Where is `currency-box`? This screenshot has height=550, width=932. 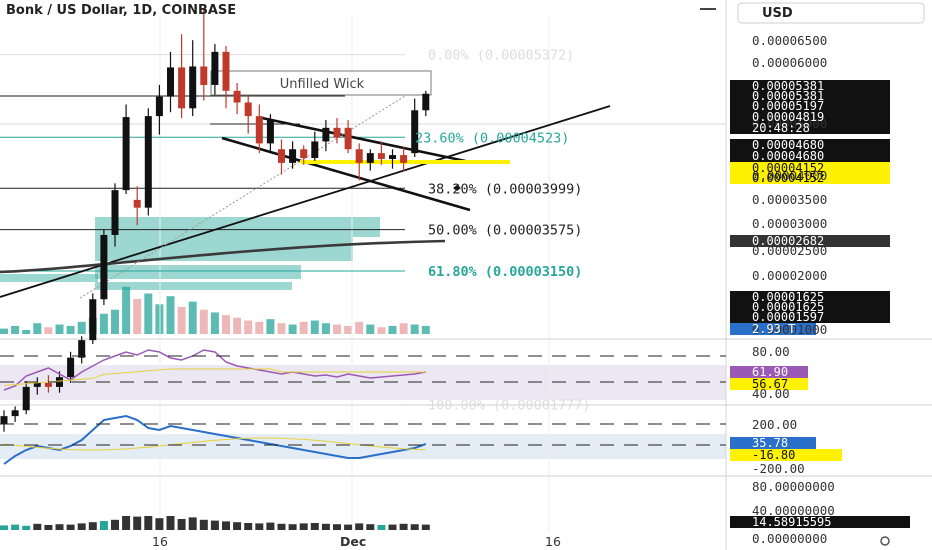
currency-box is located at coordinates (831, 13).